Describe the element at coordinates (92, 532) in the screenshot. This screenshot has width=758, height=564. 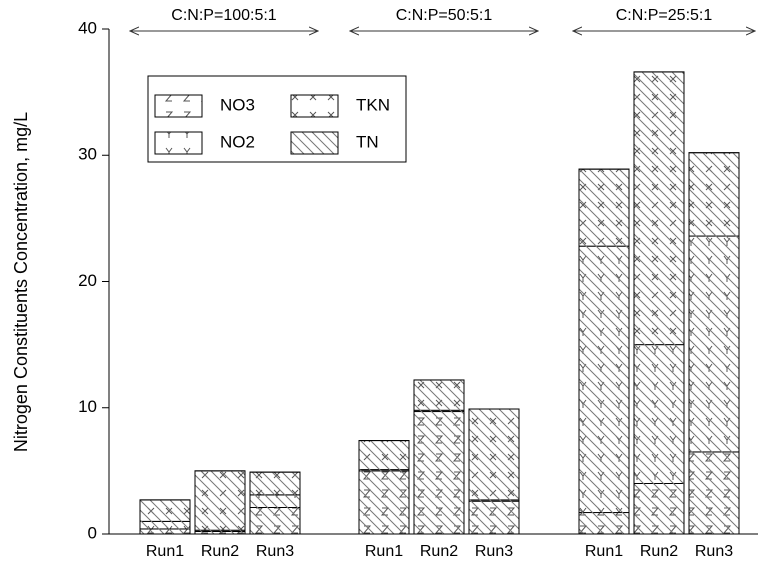
I see `y-tick-label: 0` at that location.